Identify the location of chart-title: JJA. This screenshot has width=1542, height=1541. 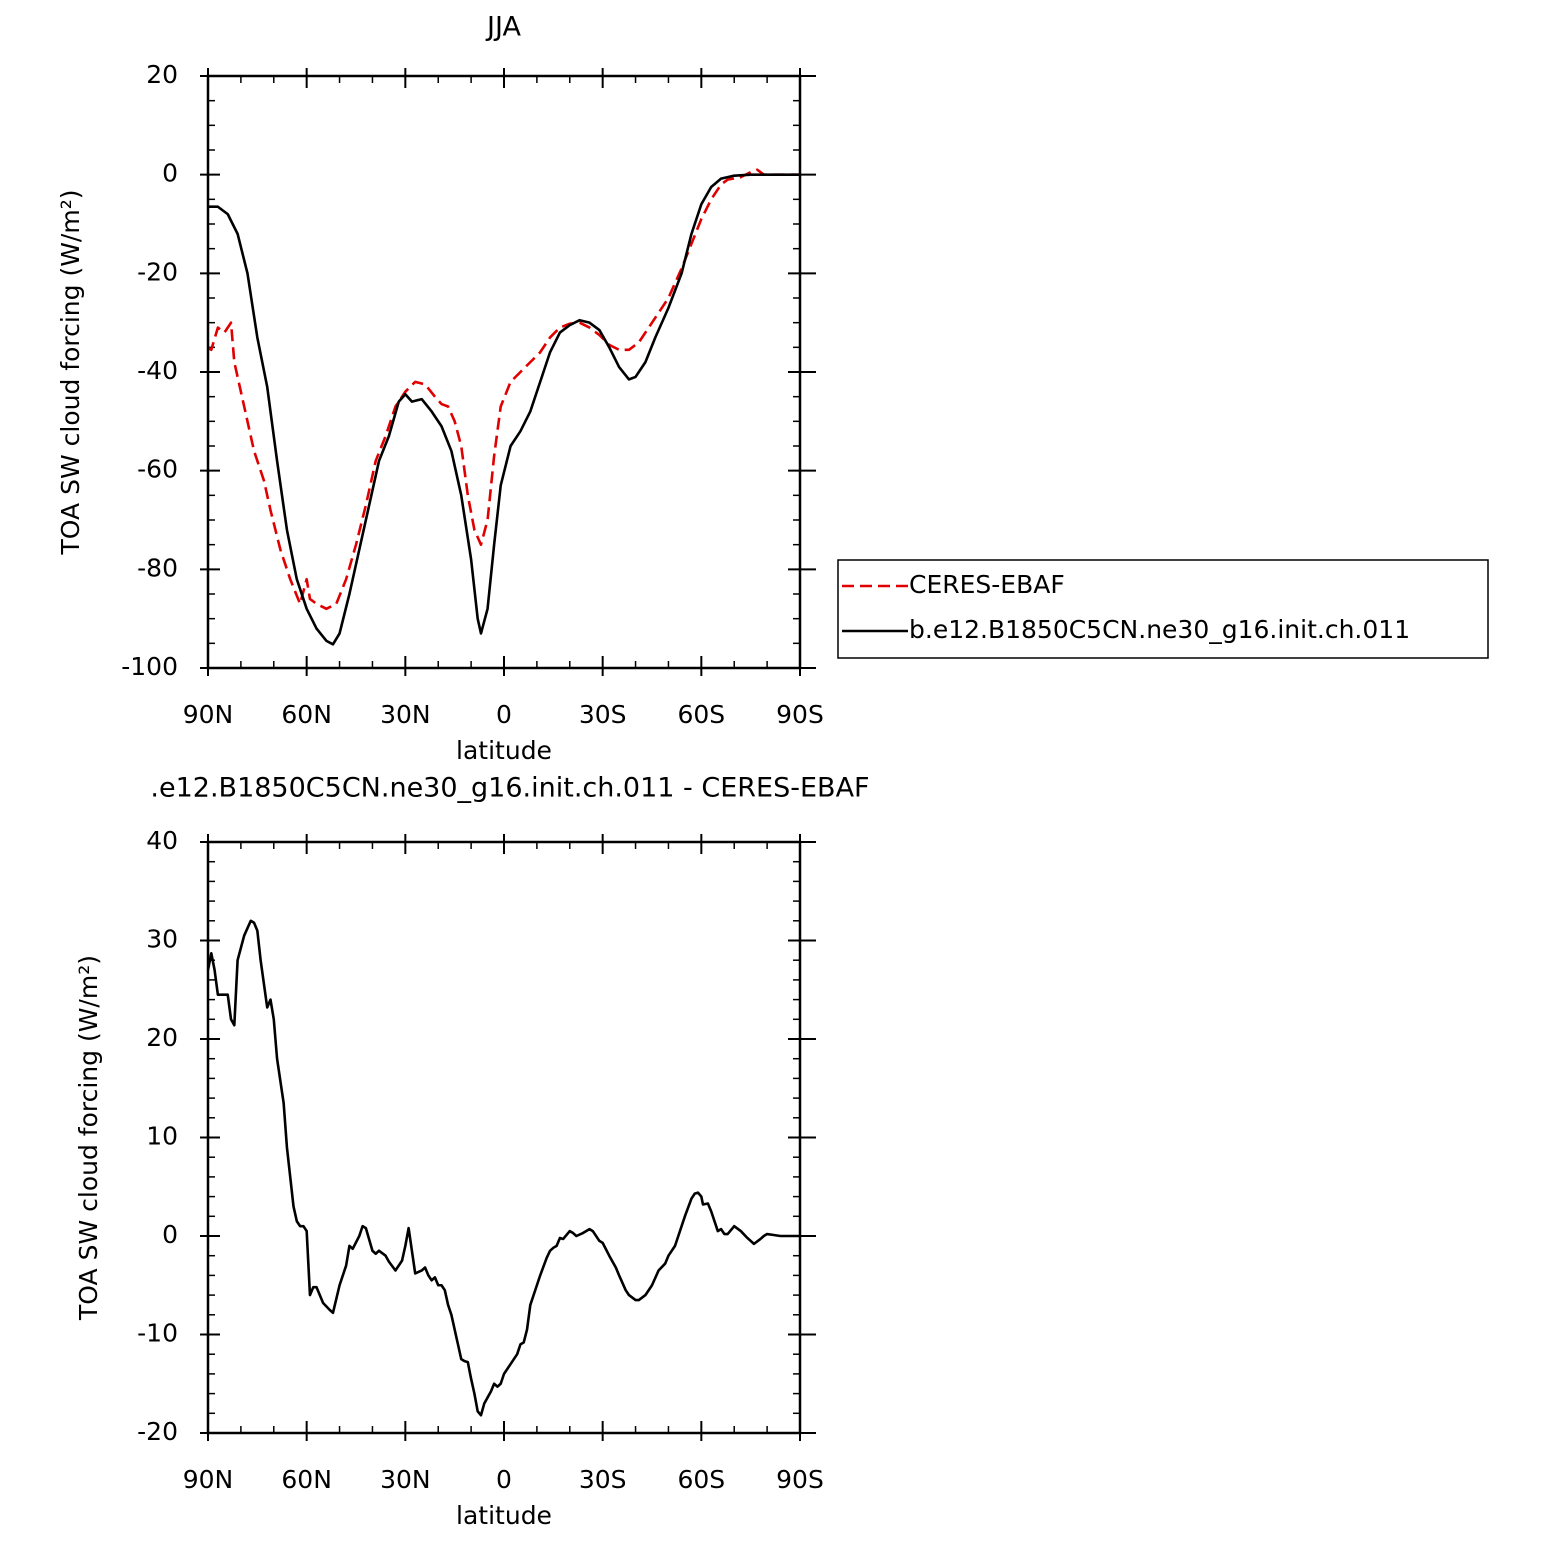
(503, 27).